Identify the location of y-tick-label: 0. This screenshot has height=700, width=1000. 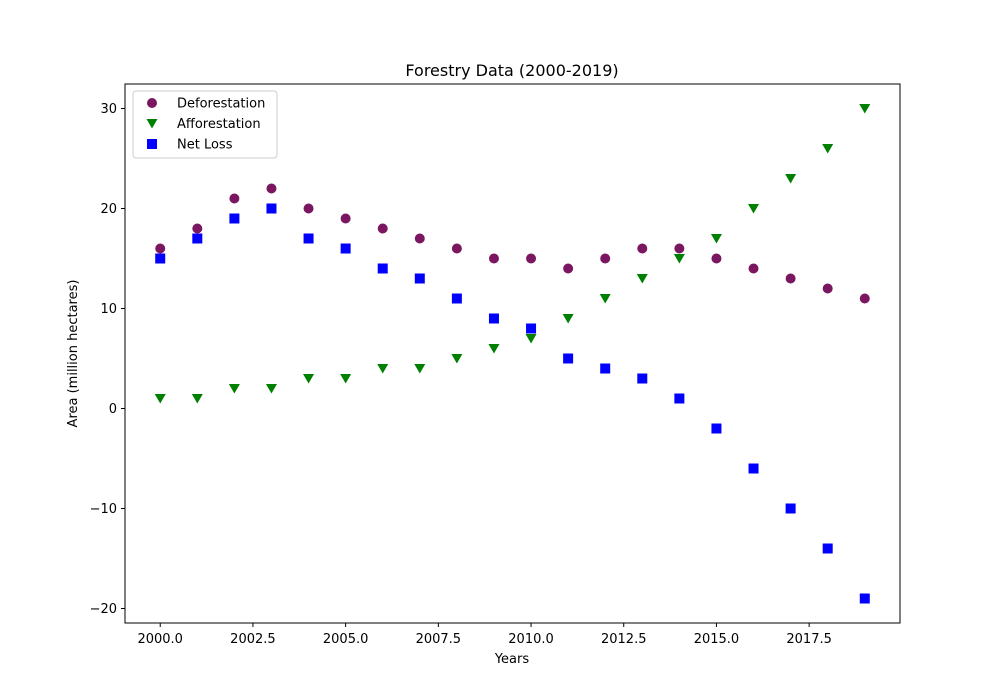
(113, 409).